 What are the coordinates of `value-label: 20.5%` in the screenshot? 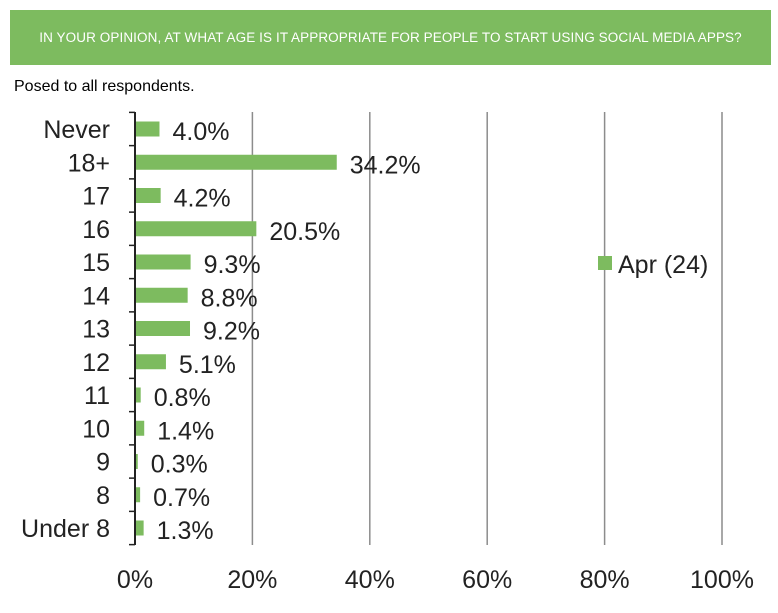 It's located at (304, 232).